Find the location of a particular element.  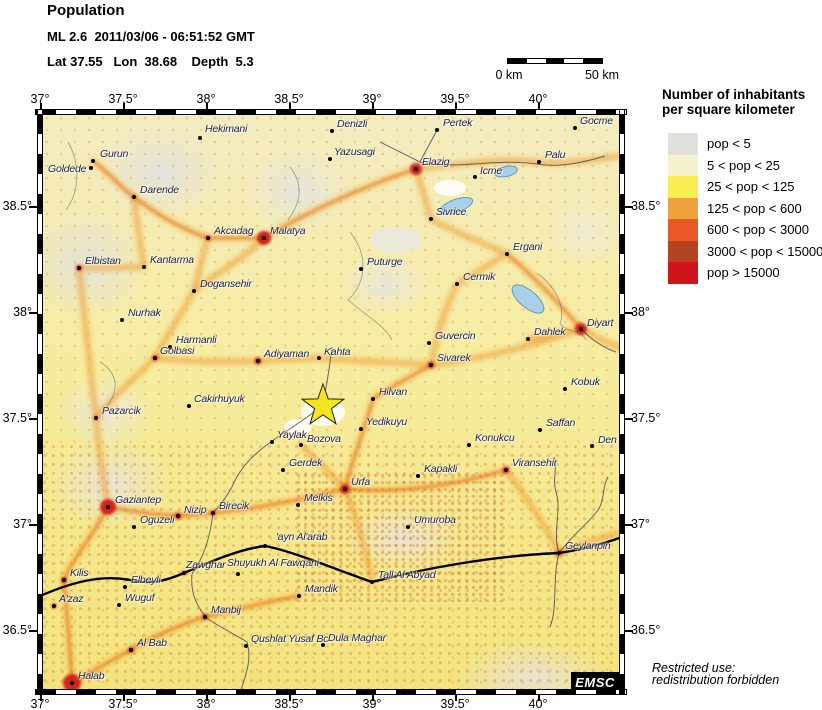

city-label: Hilvan is located at coordinates (393, 392).